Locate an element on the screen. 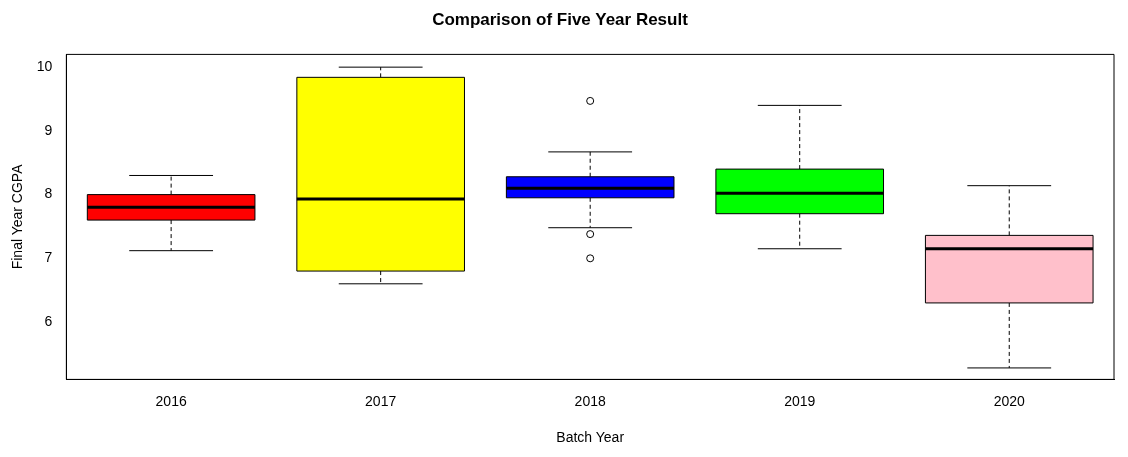 Image resolution: width=1128 pixels, height=457 pixels. y-tick-label: 10 is located at coordinates (44, 66).